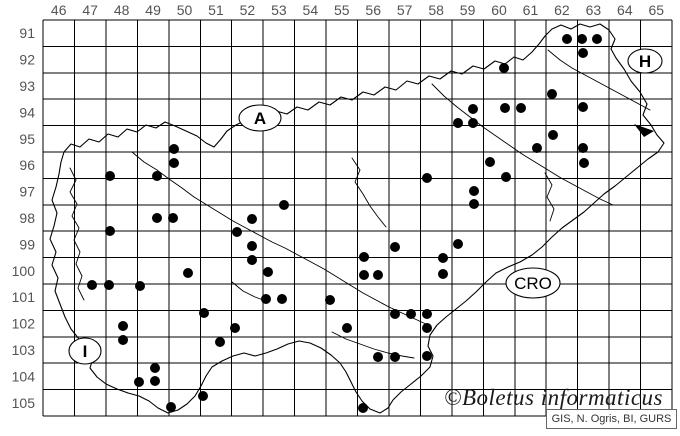  Describe the element at coordinates (625, 10) in the screenshot. I see `col-label: 64` at that location.